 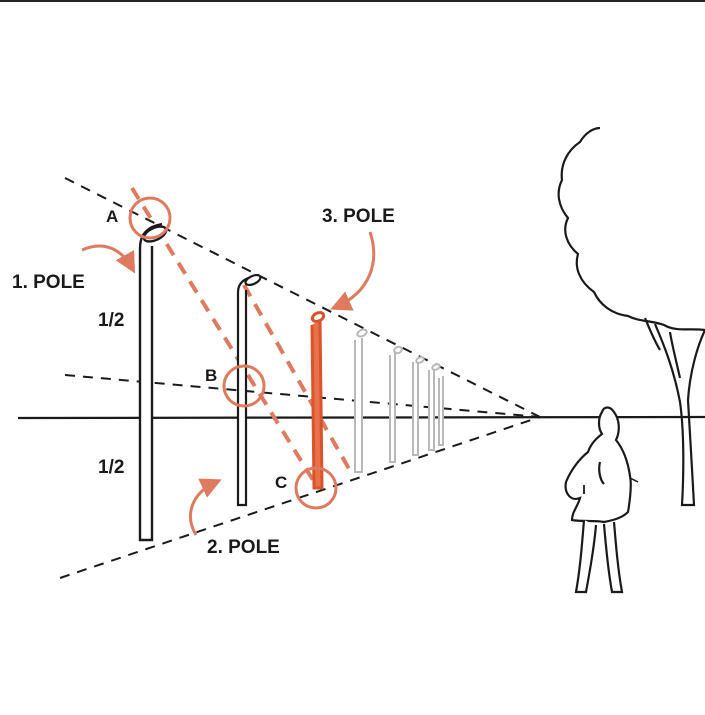 What do you see at coordinates (358, 216) in the screenshot?
I see `label-pole-3: 3. POLE` at bounding box center [358, 216].